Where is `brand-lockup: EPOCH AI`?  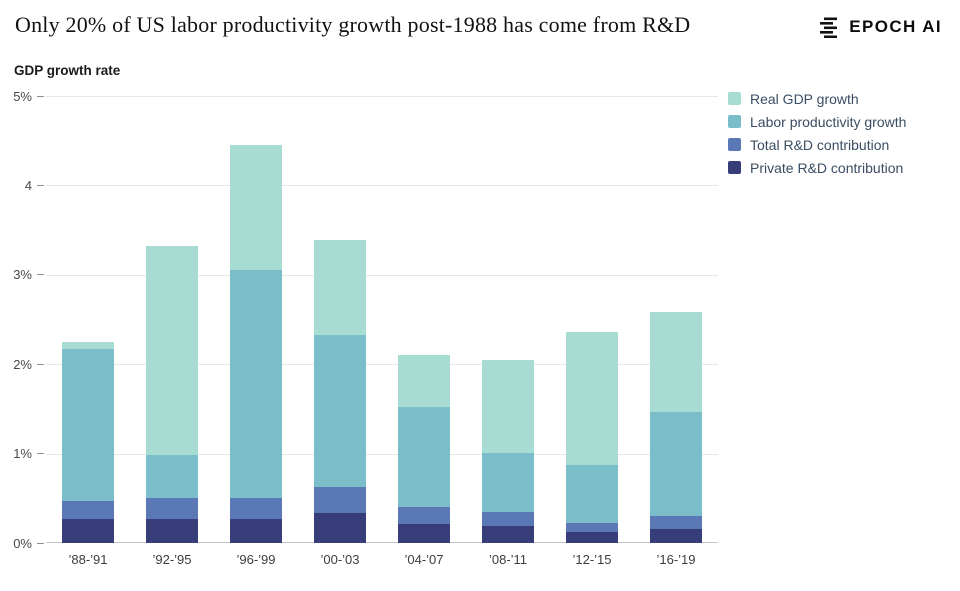 brand-lockup: EPOCH AI is located at coordinates (880, 27).